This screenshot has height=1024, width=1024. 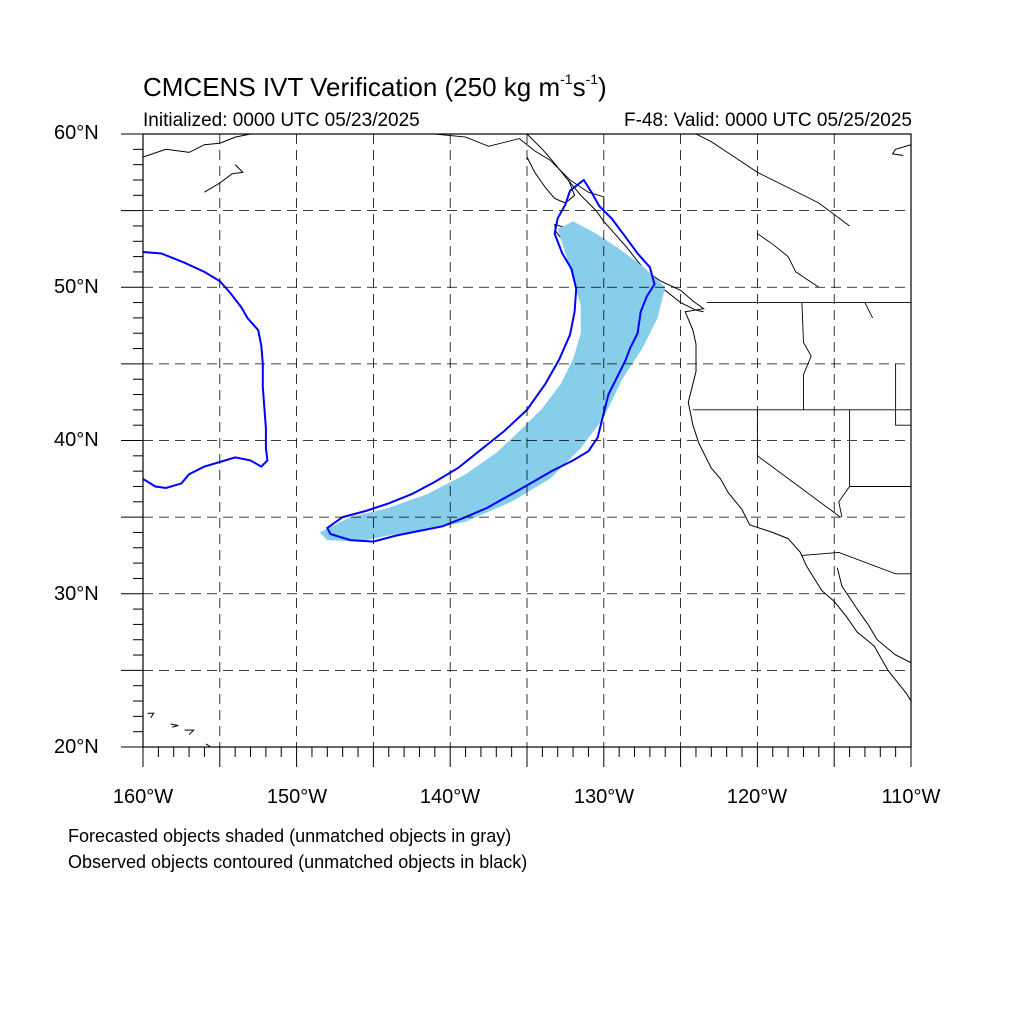 I want to click on lon-label-160w: 160°W, so click(x=143, y=797).